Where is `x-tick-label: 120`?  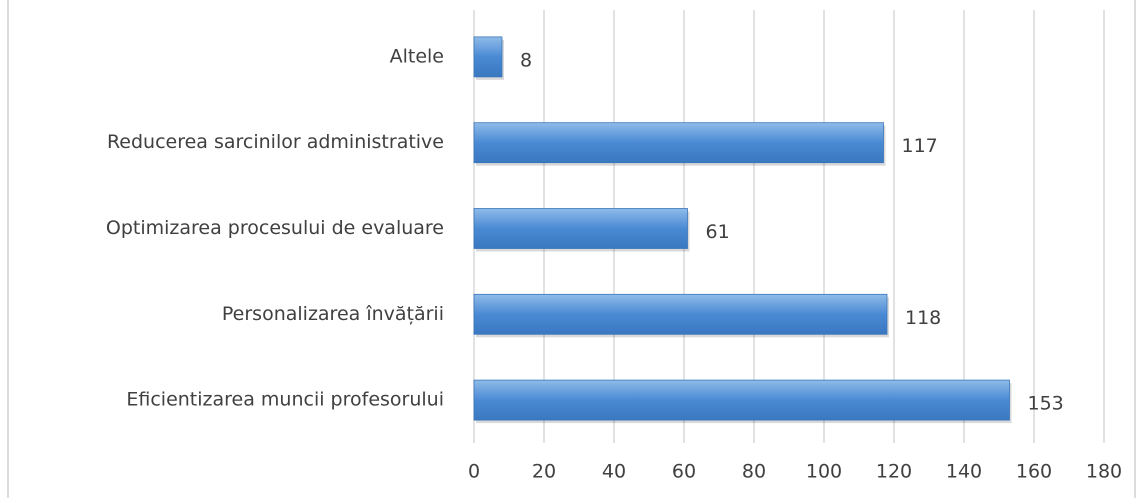 x-tick-label: 120 is located at coordinates (894, 472).